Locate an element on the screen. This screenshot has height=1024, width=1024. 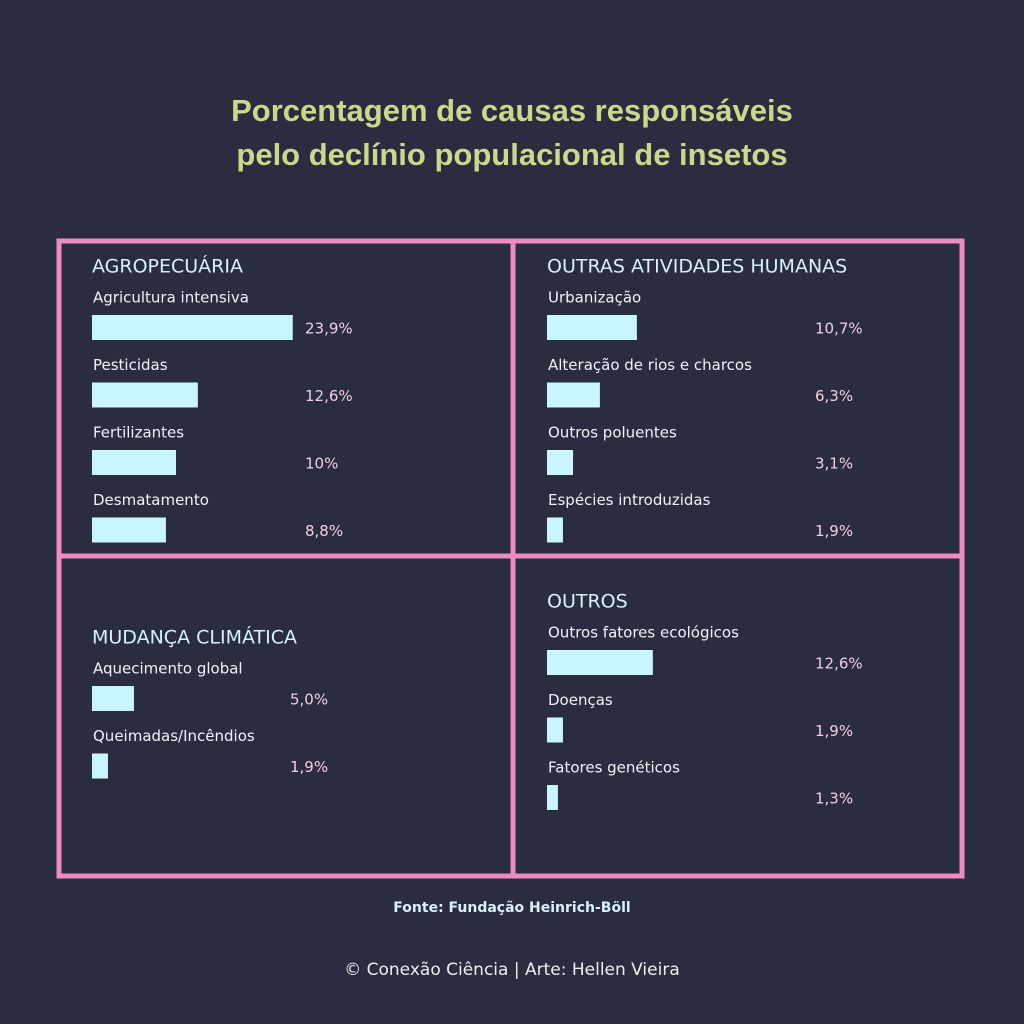
value-label: 10% is located at coordinates (321, 464).